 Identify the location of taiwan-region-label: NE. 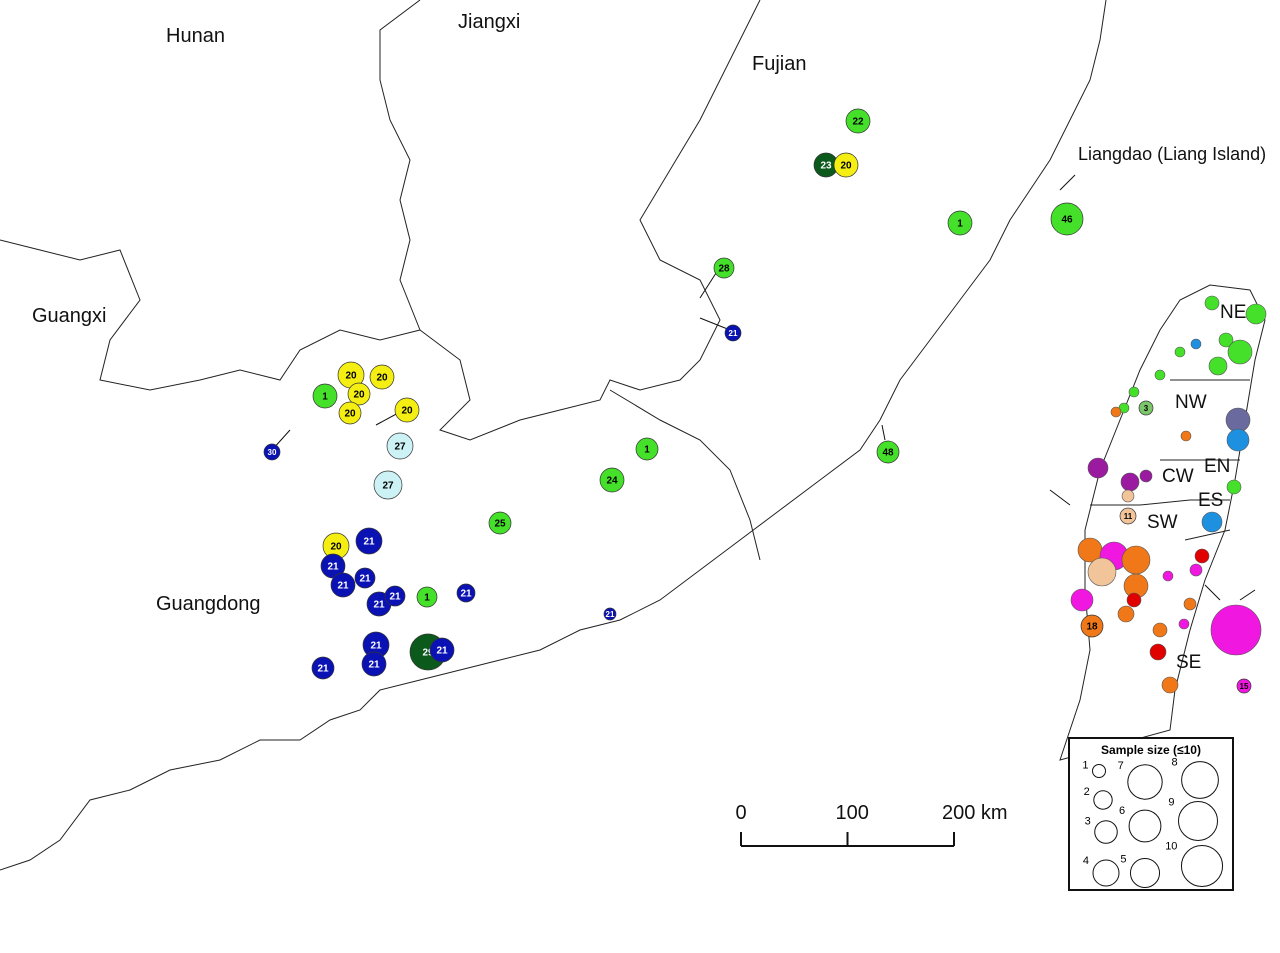
(1233, 312).